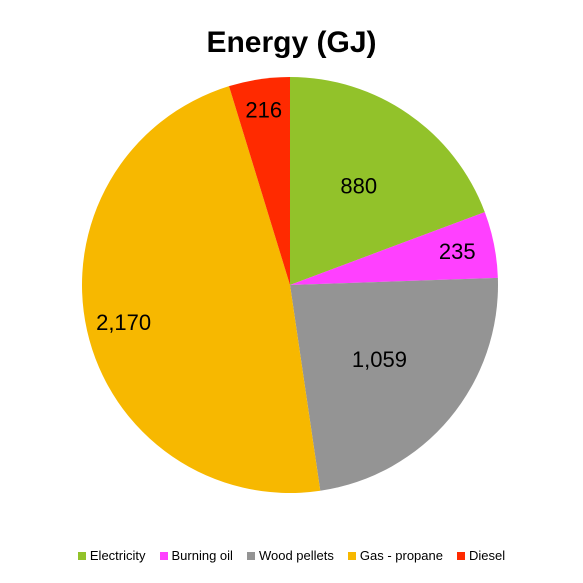 The image size is (583, 583). I want to click on pie-slice-electricity, so click(387, 181).